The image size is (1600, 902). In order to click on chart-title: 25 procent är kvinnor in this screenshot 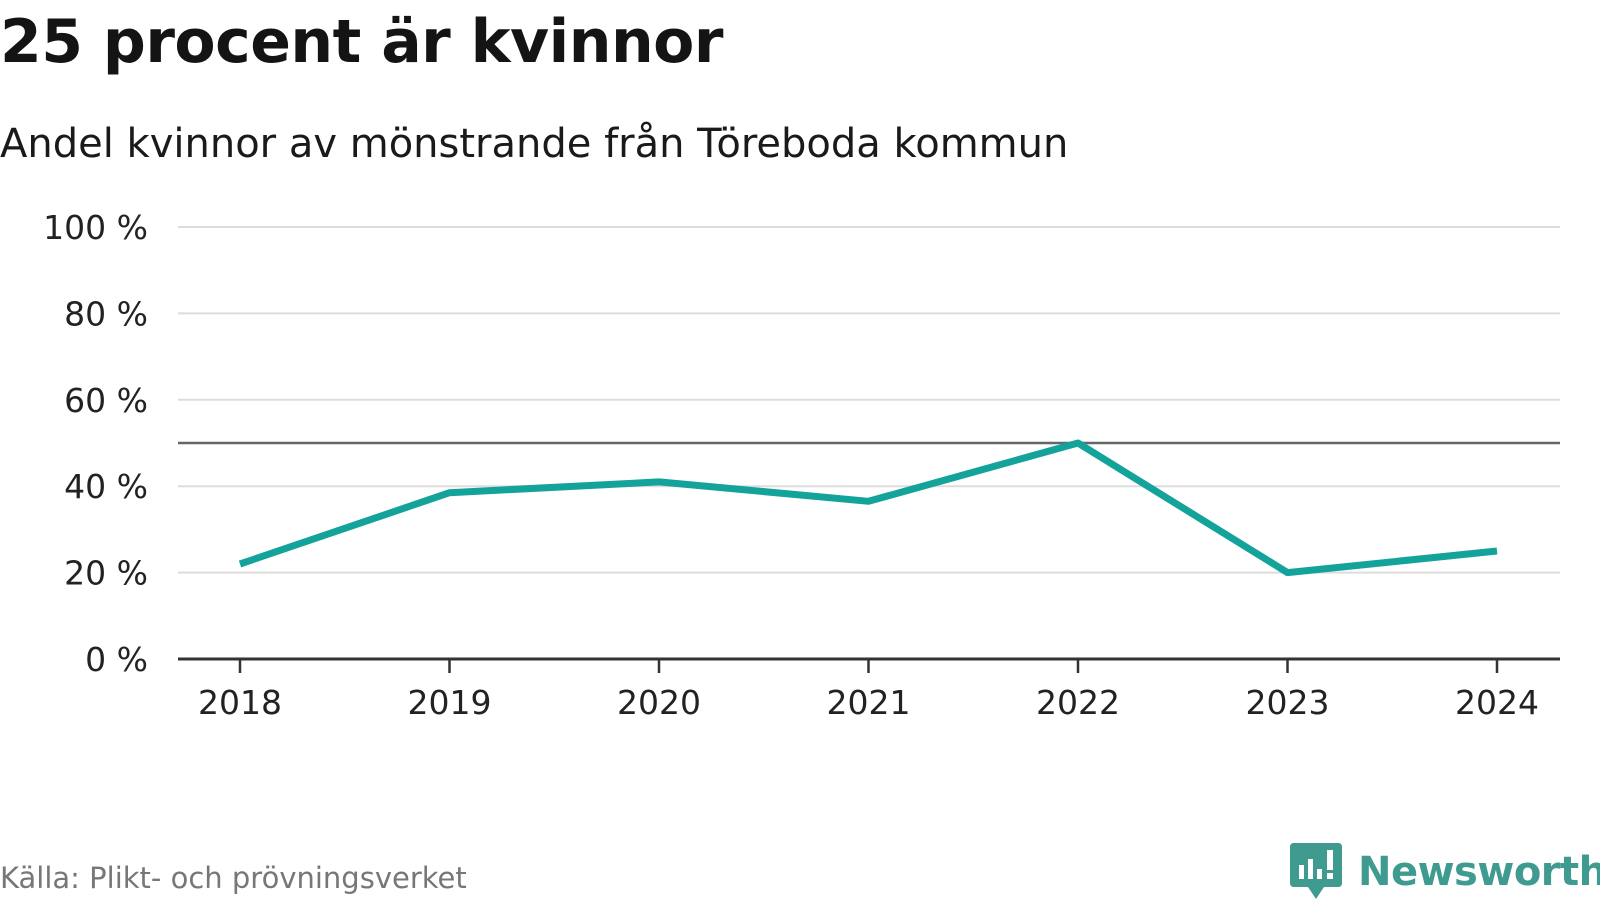, I will do `click(361, 42)`.